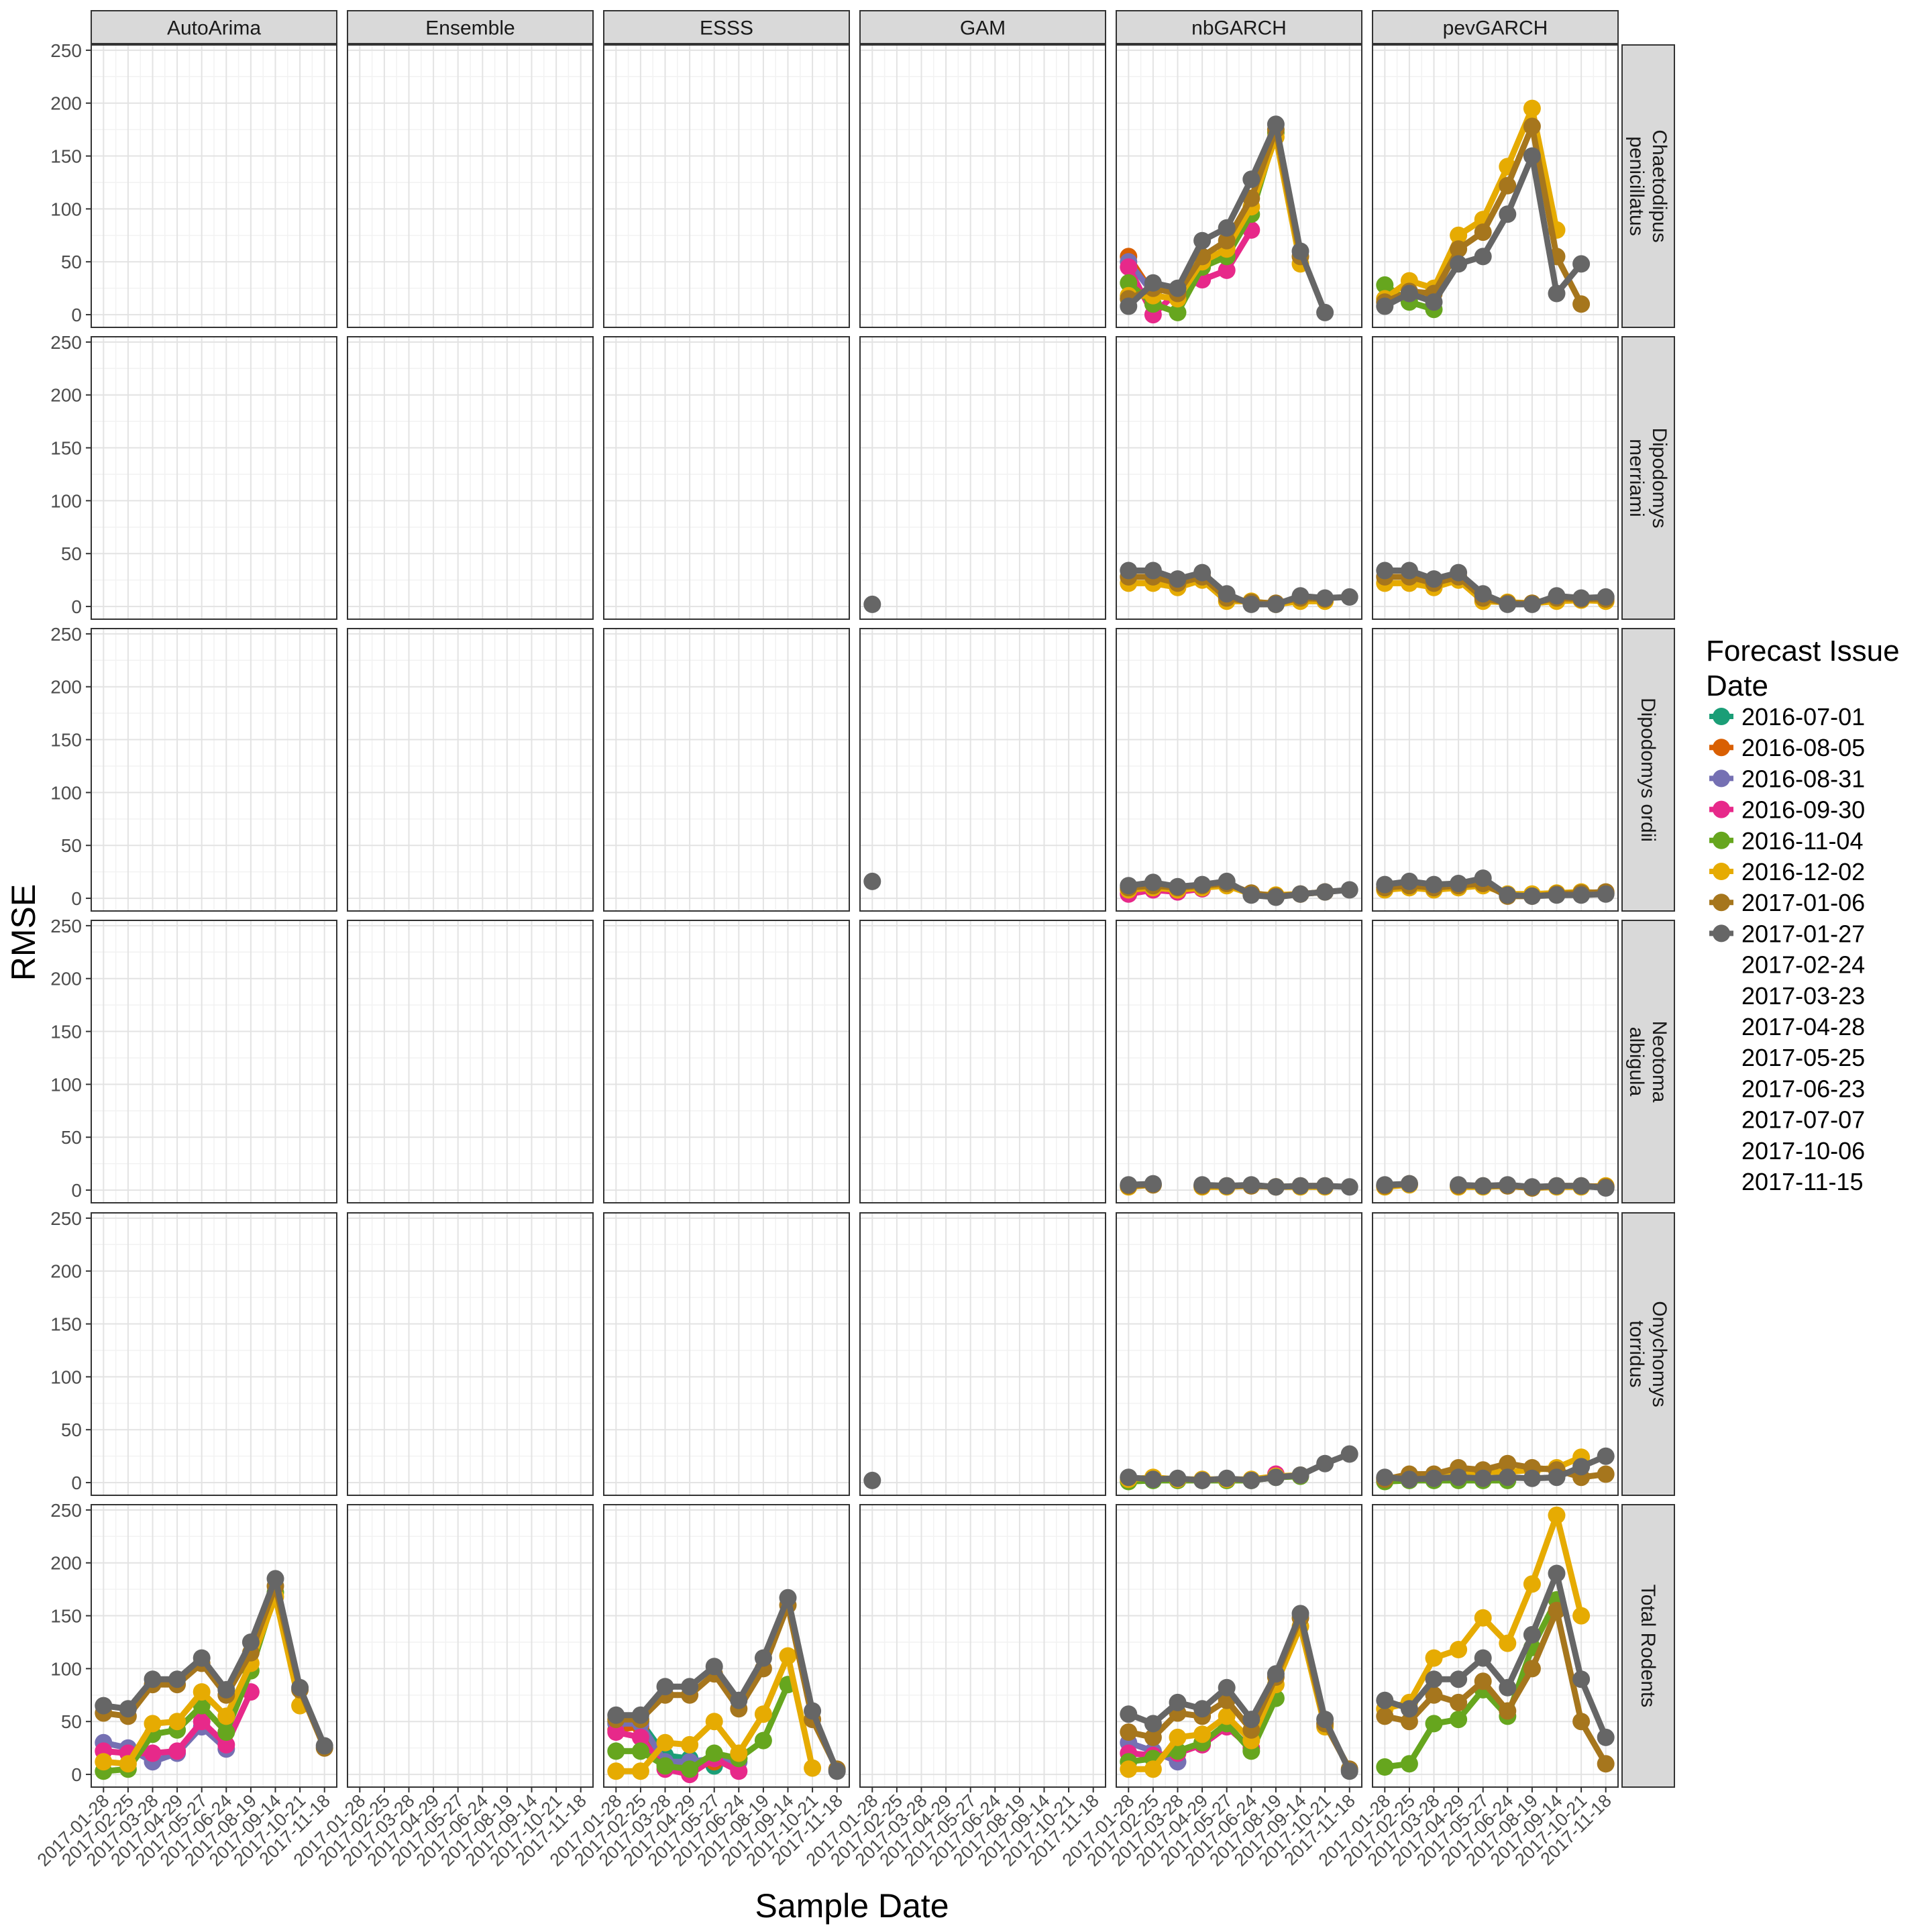  Describe the element at coordinates (1803, 778) in the screenshot. I see `legend-label: 2016-08-31` at that location.